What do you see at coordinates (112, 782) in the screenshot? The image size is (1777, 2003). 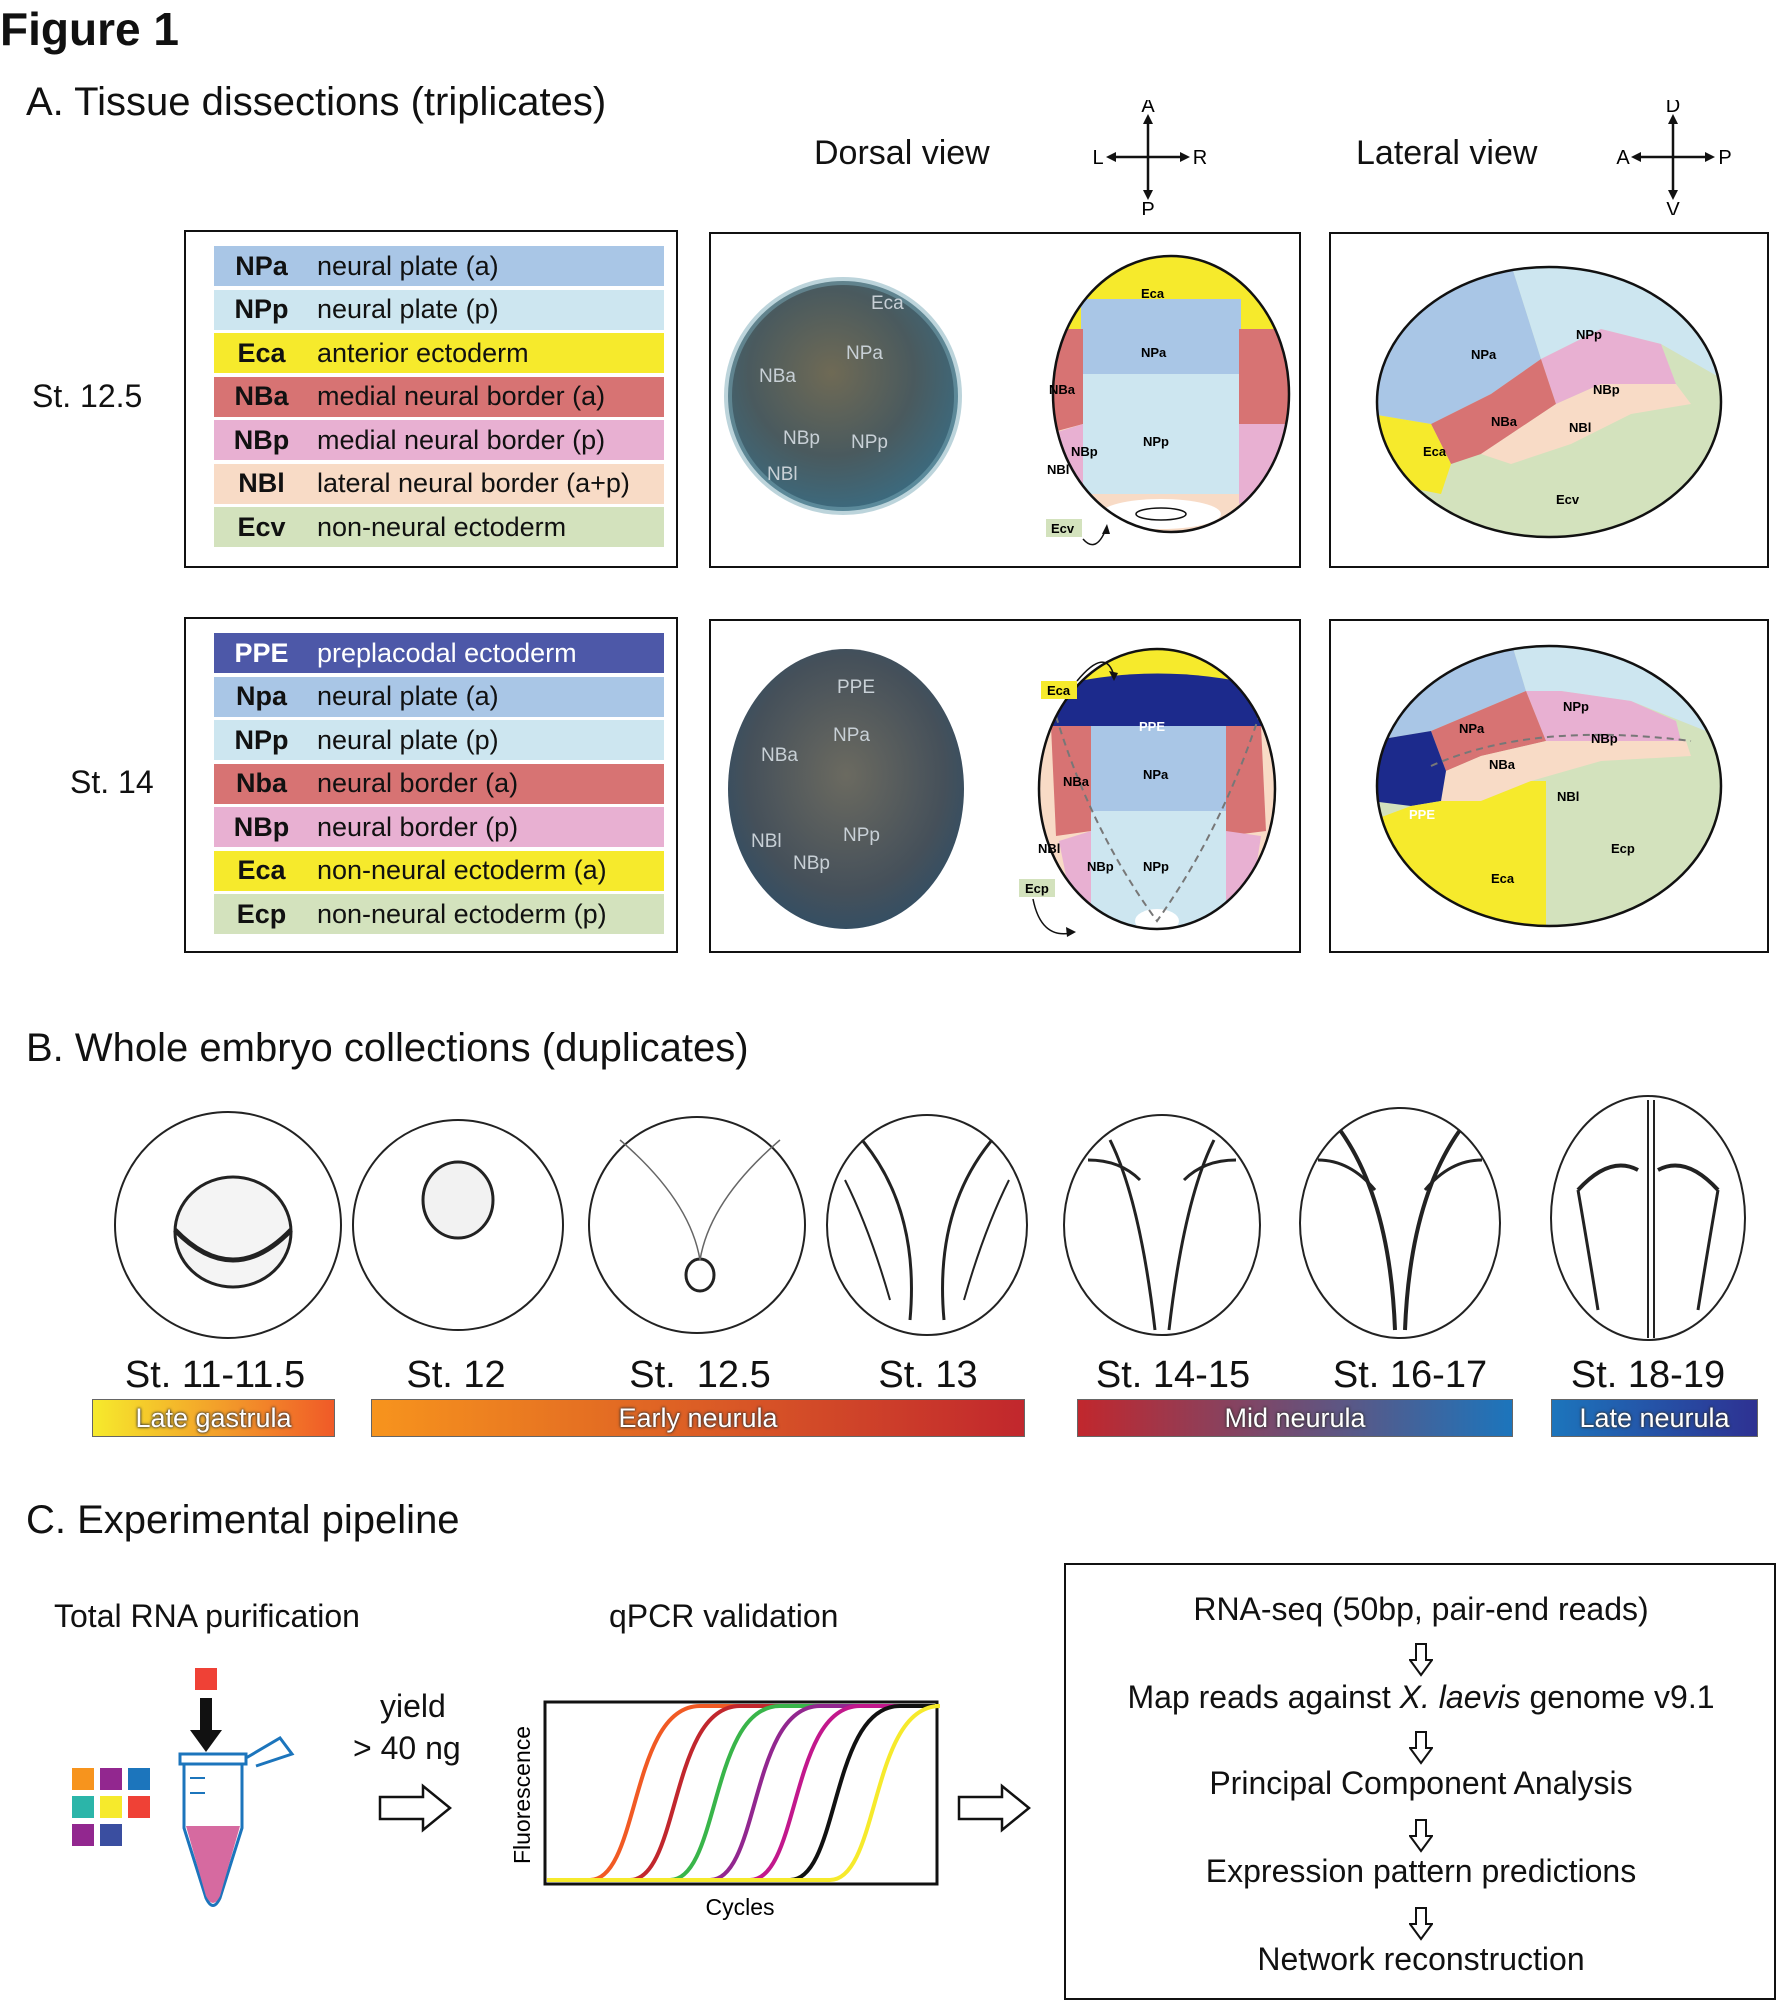 I see `stage-label-14: St. 14` at bounding box center [112, 782].